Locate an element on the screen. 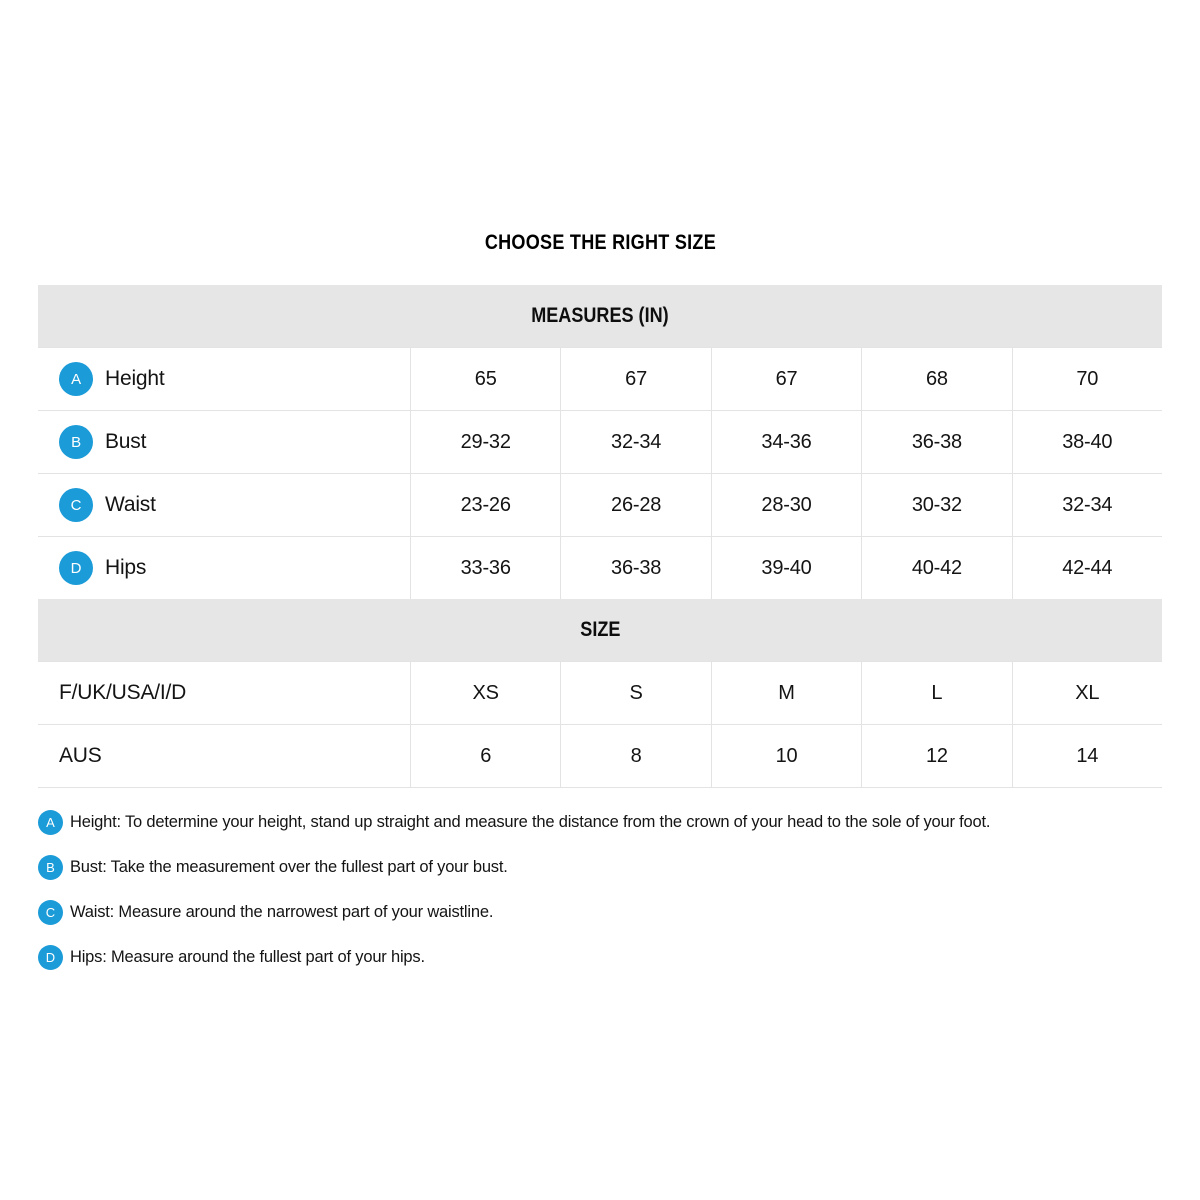 The width and height of the screenshot is (1200, 1200). value-cell: 33-36 is located at coordinates (485, 568).